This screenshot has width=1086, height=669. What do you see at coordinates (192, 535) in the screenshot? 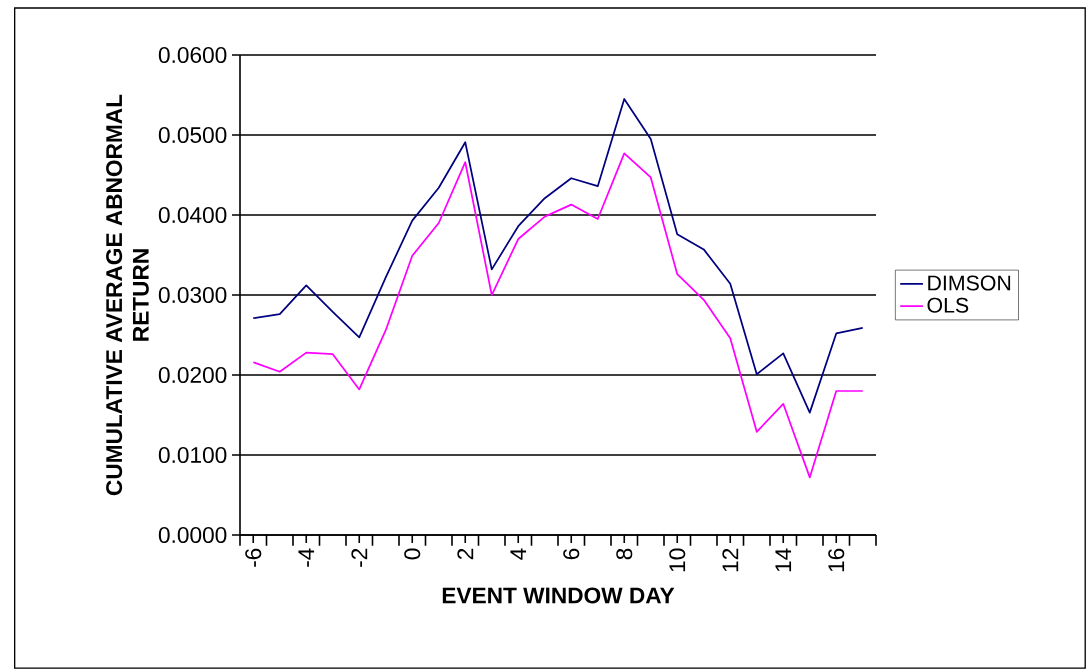
I see `y-tick-label: 0.0000` at bounding box center [192, 535].